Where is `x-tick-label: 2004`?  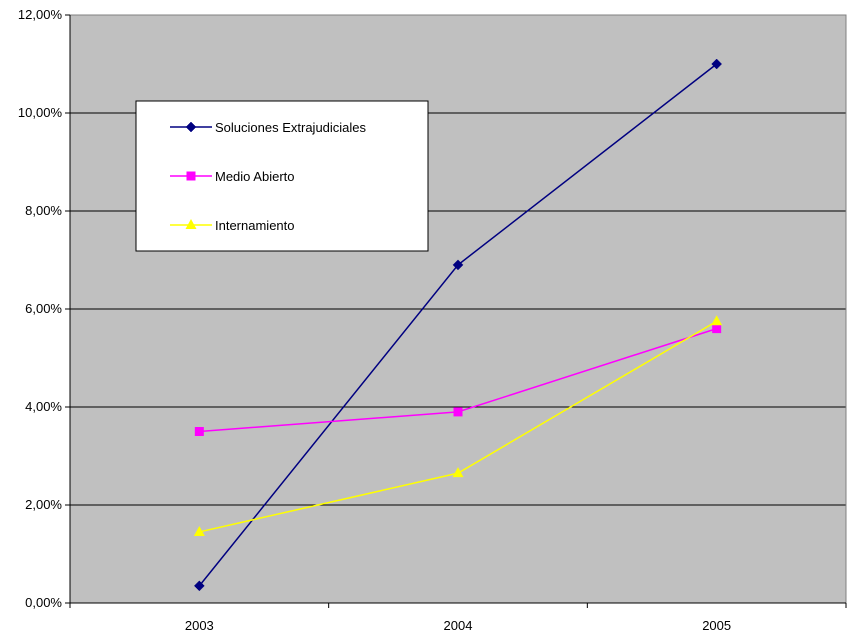 x-tick-label: 2004 is located at coordinates (458, 625).